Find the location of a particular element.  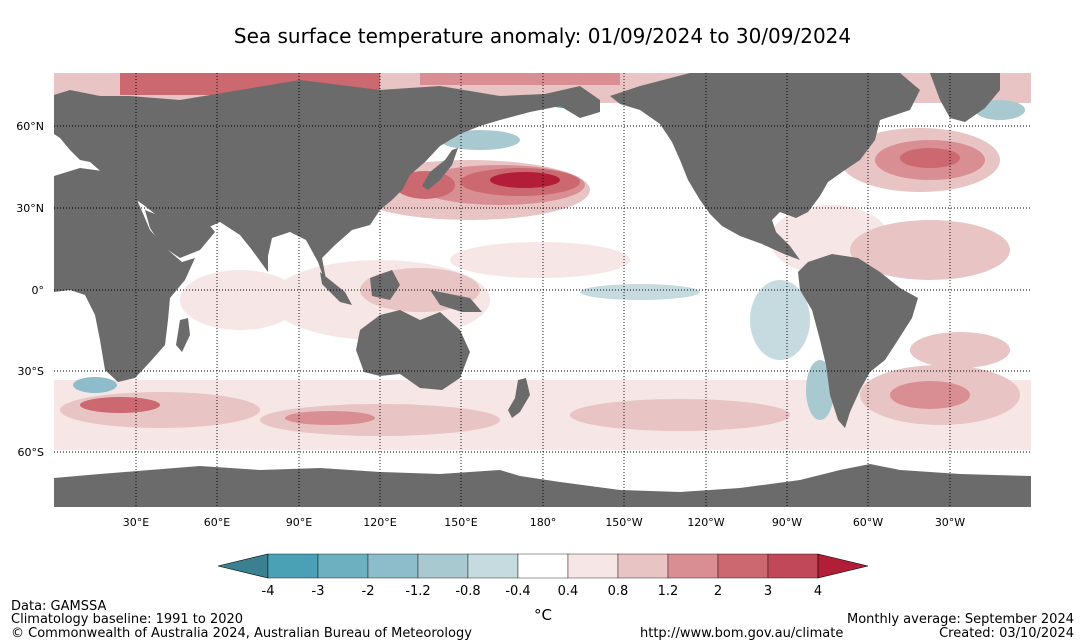

sumatra-land is located at coordinates (336, 288).